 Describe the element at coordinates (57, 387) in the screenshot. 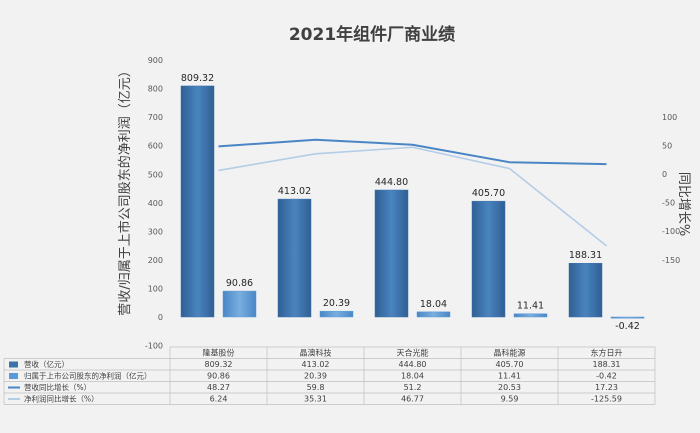

I see `legend-label: 营收同比增长（%）` at that location.